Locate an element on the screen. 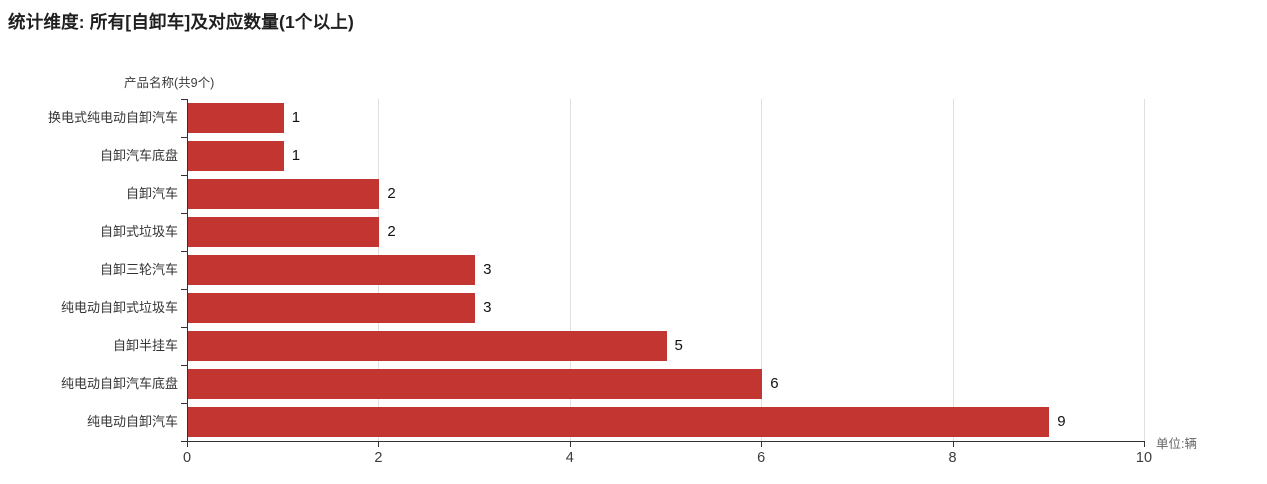  y-axis-line is located at coordinates (187, 270).